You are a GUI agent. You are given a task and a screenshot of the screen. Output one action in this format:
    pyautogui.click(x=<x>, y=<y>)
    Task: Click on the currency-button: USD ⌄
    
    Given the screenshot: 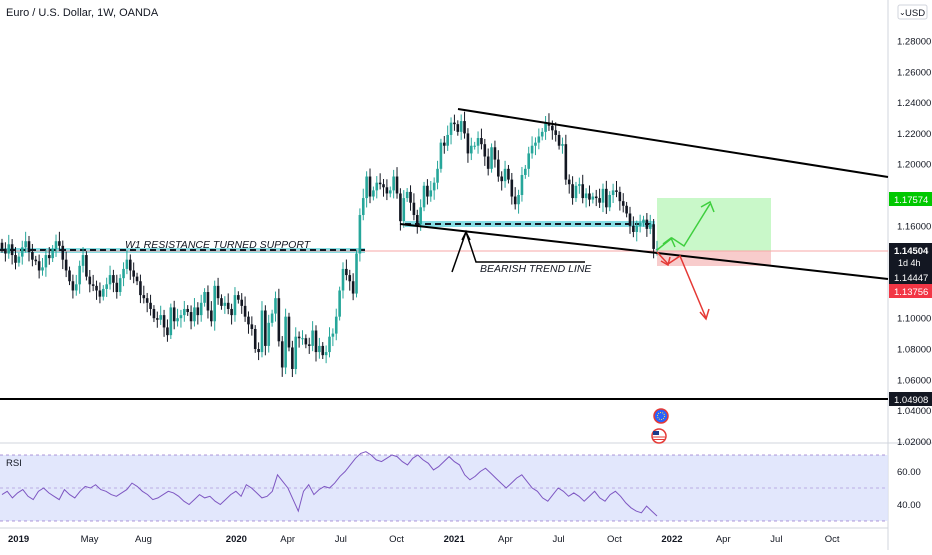 What is the action you would take?
    pyautogui.click(x=912, y=12)
    